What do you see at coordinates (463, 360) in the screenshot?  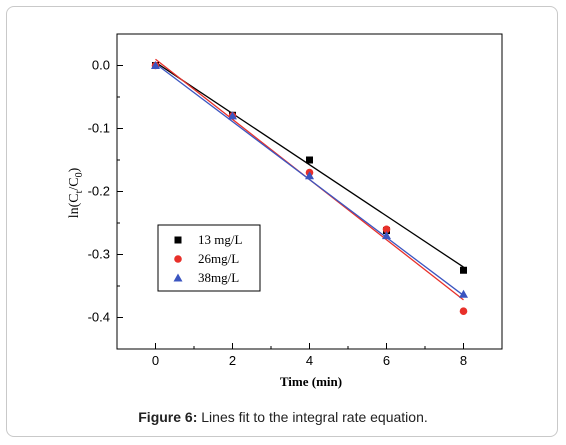 I see `x-tick-label: 8` at bounding box center [463, 360].